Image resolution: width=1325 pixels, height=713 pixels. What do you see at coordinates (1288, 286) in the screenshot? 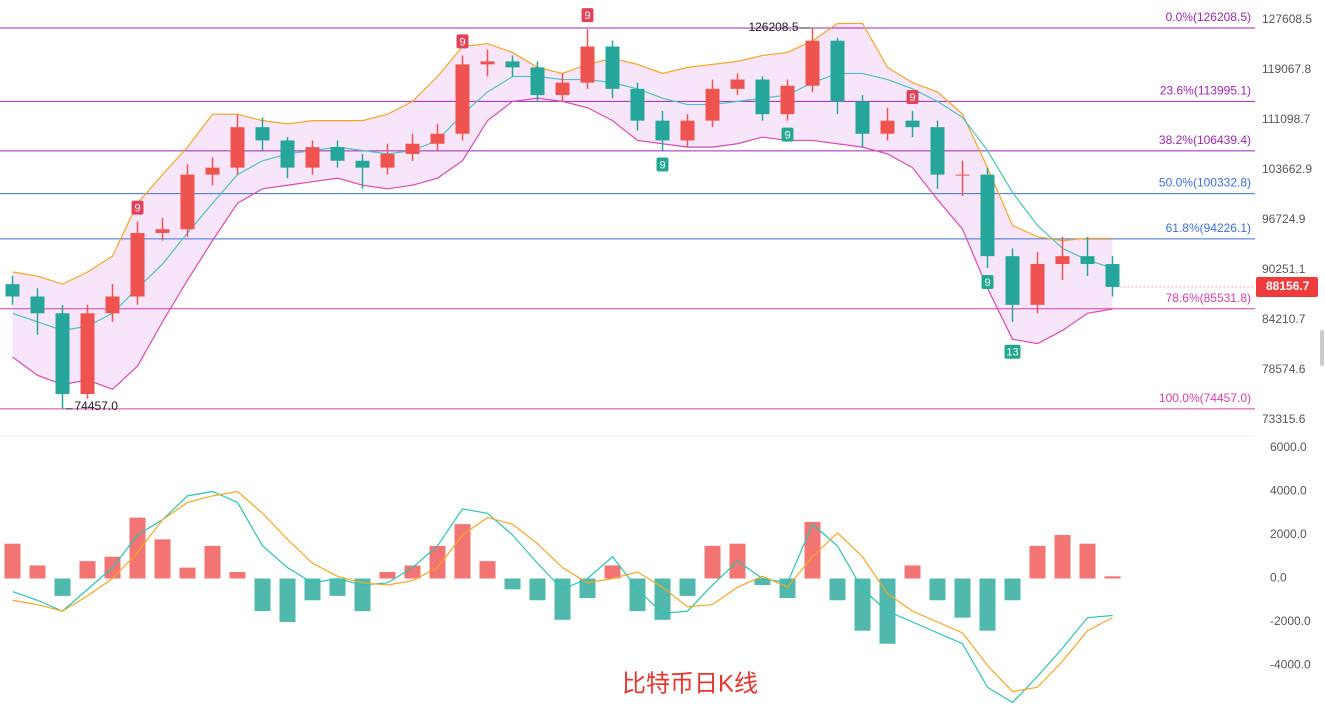
I see `last-price-label: 88156.7` at bounding box center [1288, 286].